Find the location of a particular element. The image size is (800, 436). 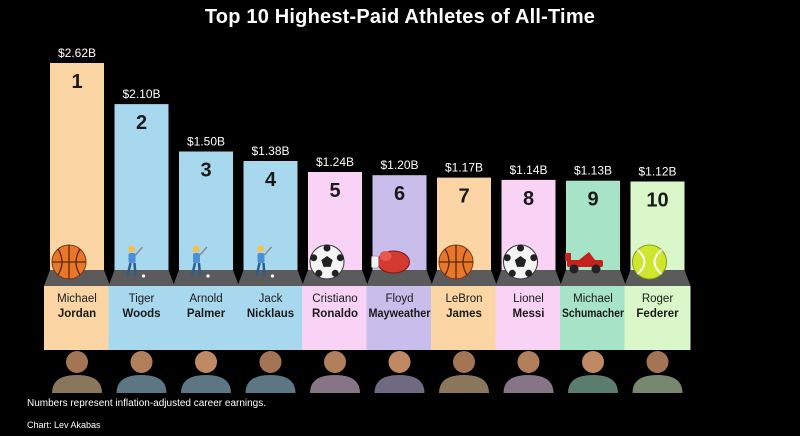

rank-label: 1 is located at coordinates (76, 82).